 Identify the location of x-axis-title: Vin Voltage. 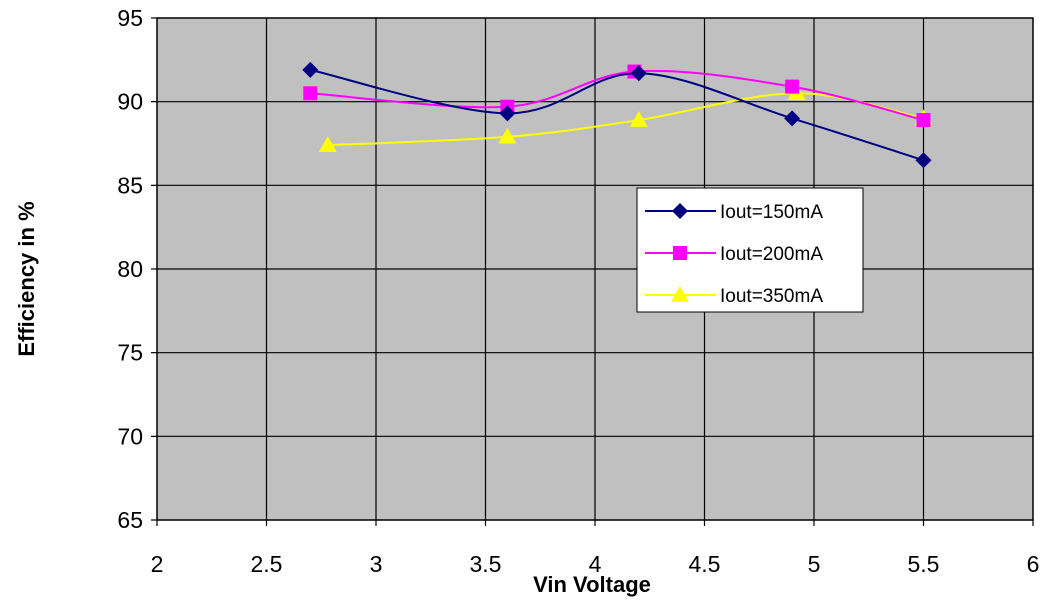
(592, 584).